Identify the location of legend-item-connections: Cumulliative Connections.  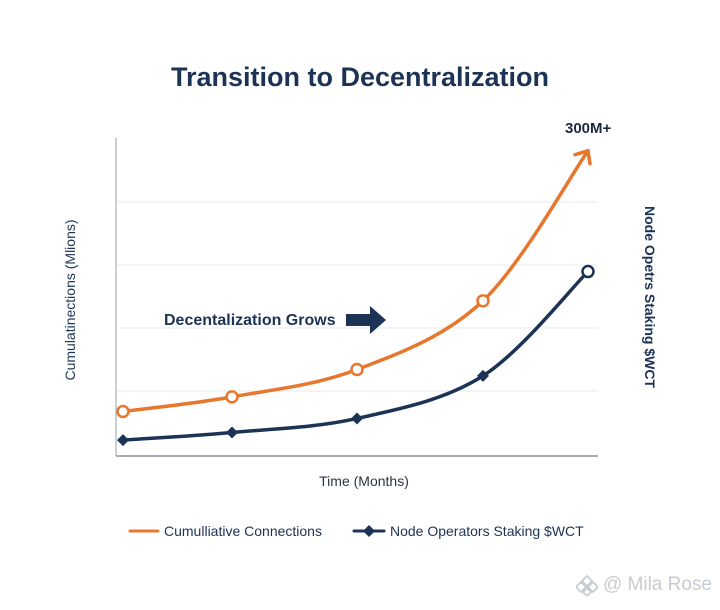
(225, 531).